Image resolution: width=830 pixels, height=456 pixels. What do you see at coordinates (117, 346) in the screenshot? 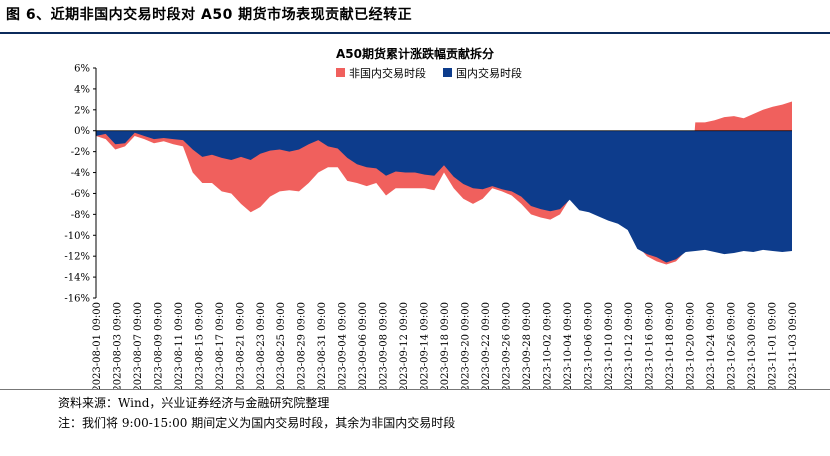
I see `x-tick-label: 2023-08-03 09:00` at bounding box center [117, 346].